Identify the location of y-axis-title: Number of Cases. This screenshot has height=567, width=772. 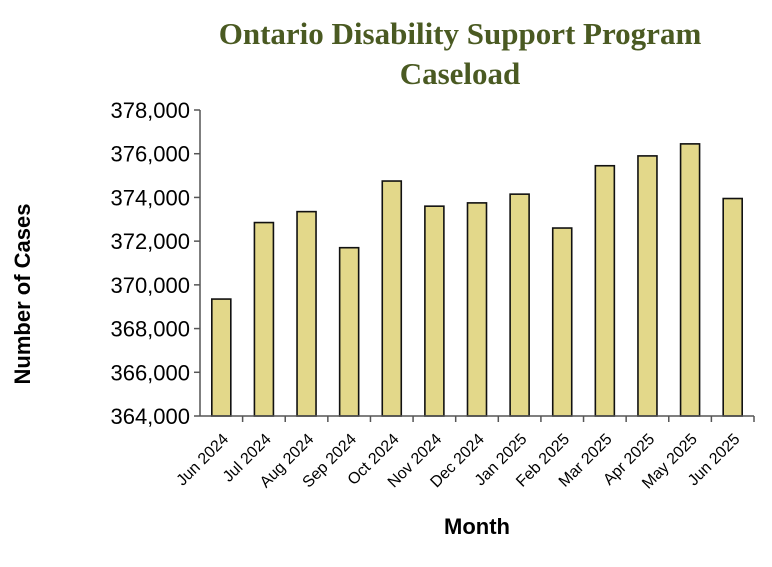
(22, 294).